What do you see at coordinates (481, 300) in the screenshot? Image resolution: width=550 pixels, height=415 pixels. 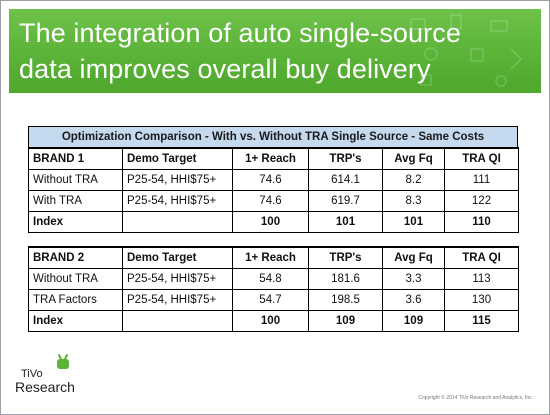 I see `table-cell: 130` at bounding box center [481, 300].